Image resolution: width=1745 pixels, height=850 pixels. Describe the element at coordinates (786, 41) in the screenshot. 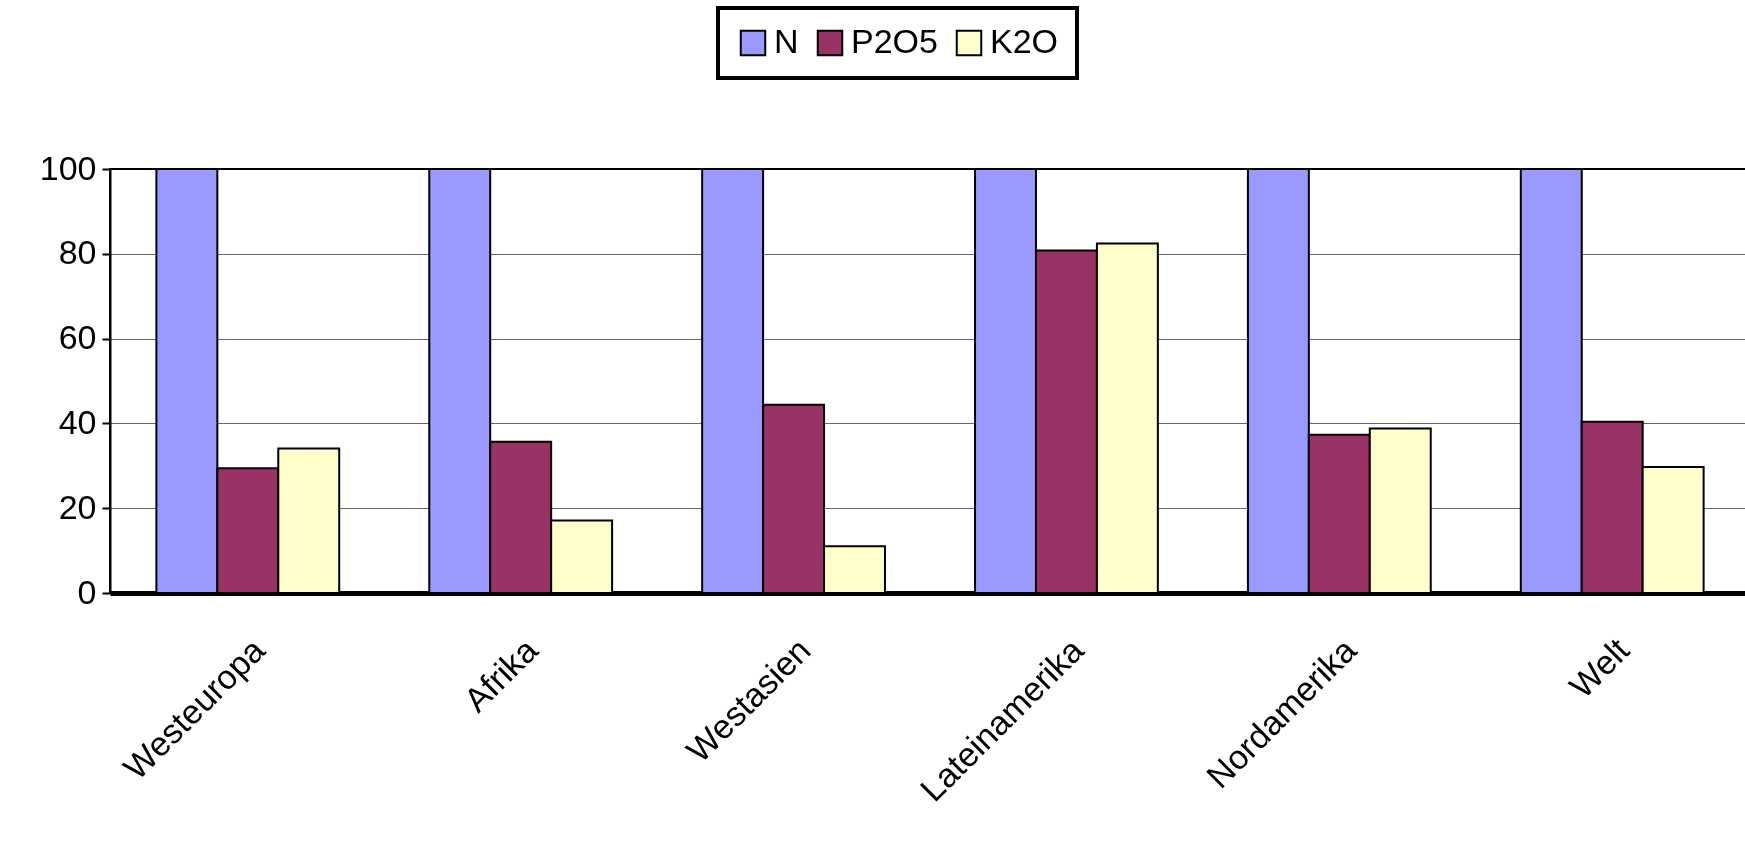

I see `legend-label: N` at that location.